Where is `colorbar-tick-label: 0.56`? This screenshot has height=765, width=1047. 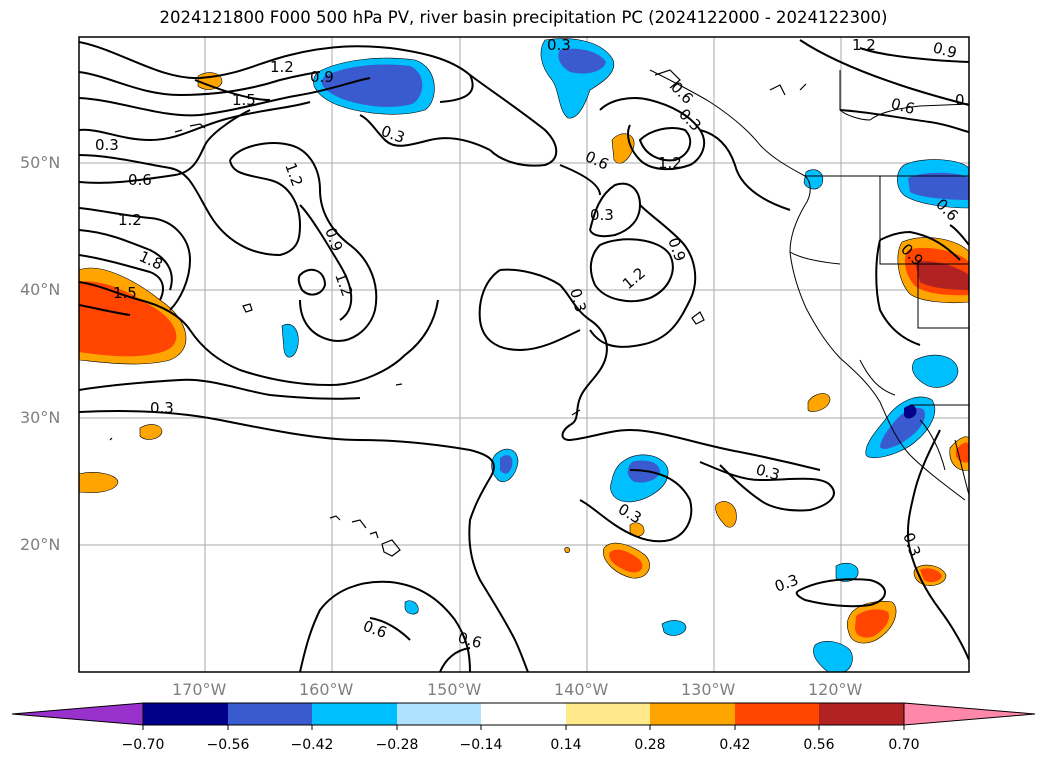
colorbar-tick-label: 0.56 is located at coordinates (819, 745).